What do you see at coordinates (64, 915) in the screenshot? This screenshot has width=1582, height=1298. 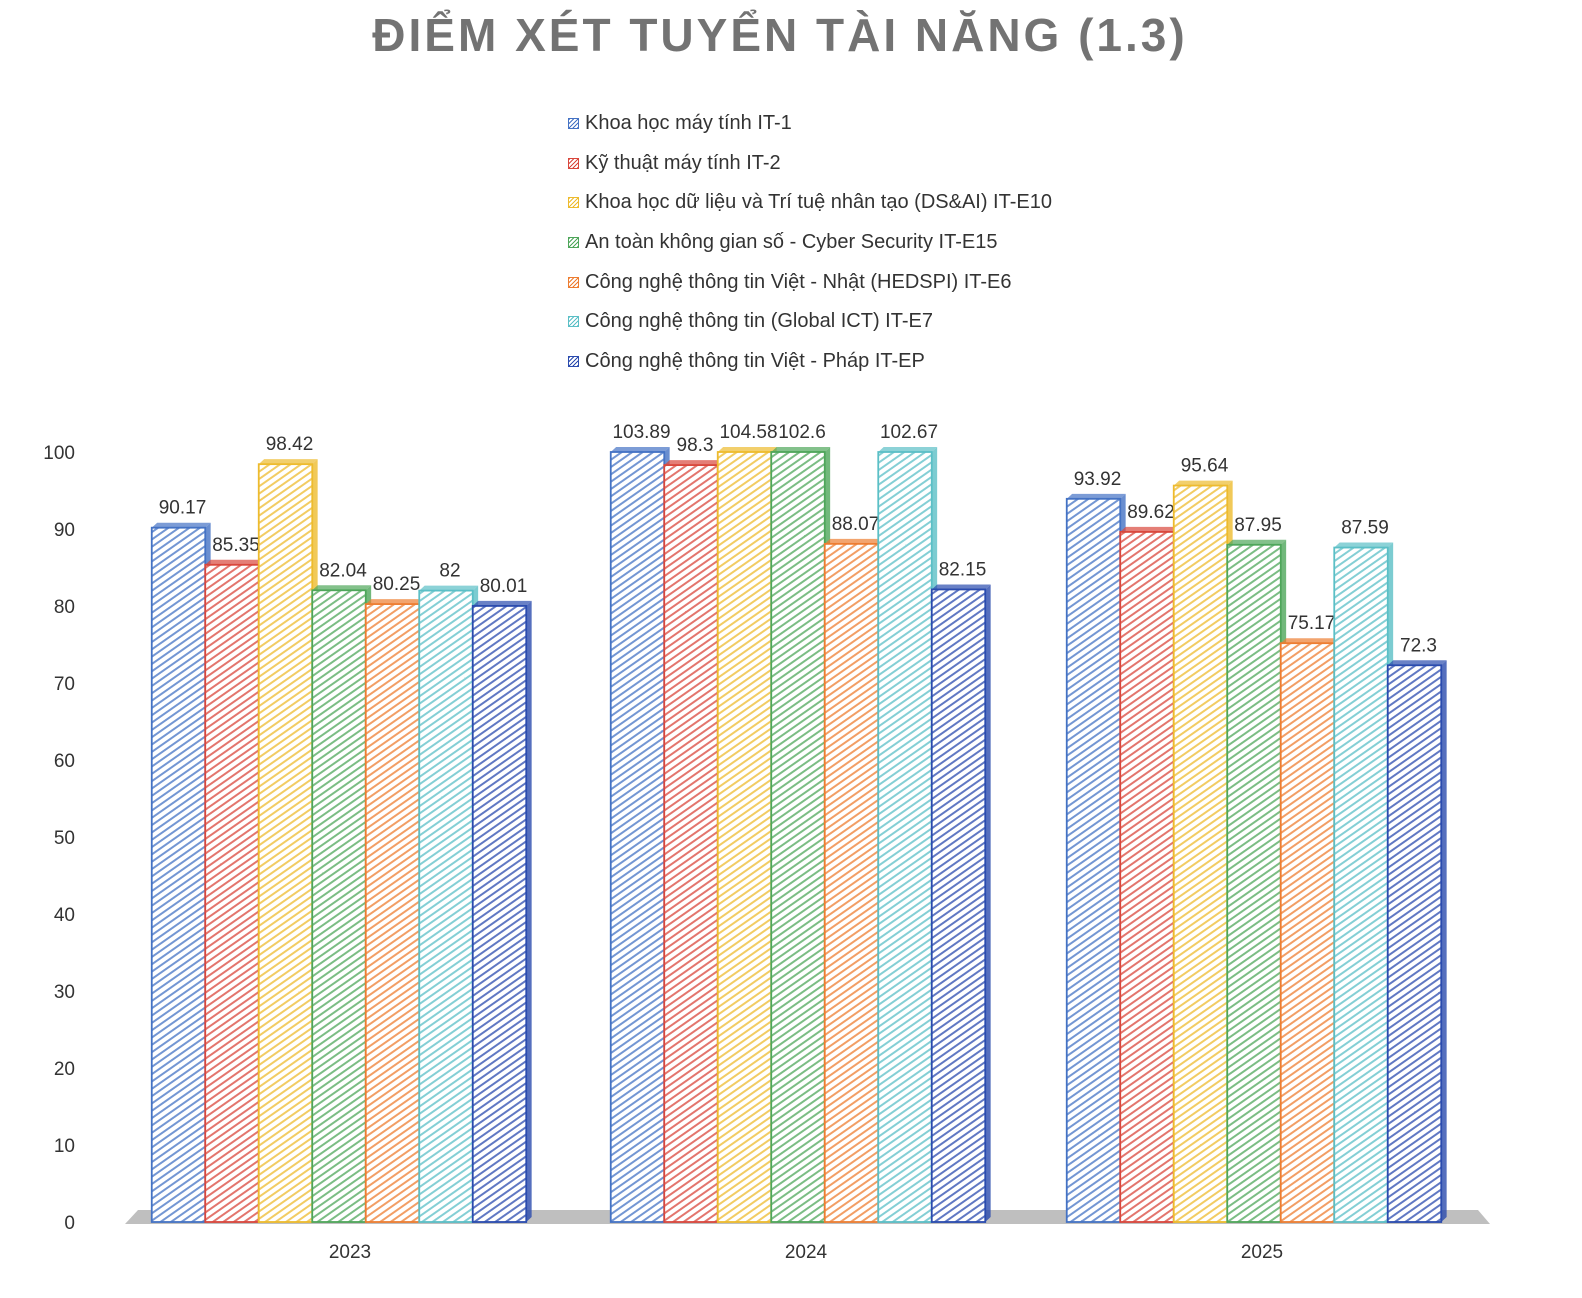 I see `y-tick-label: 40` at bounding box center [64, 915].